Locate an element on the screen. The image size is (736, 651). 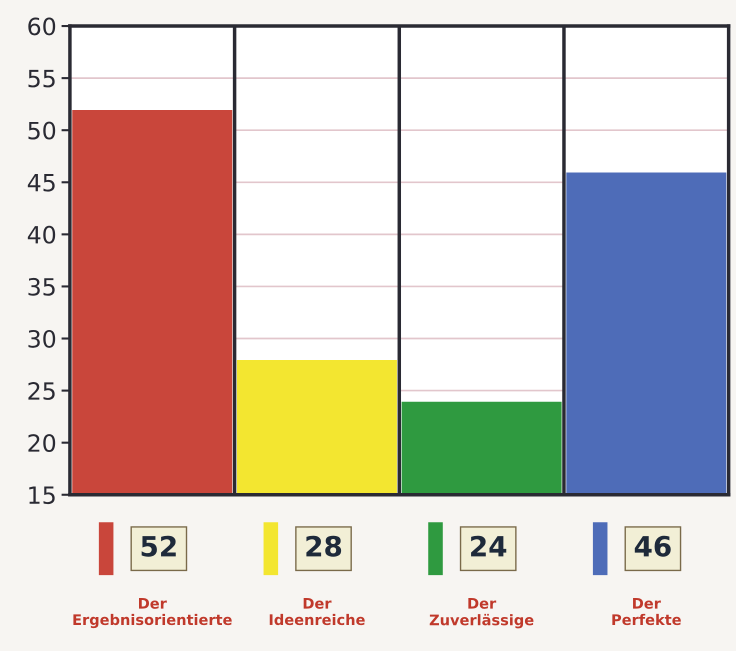
y-tick-label: 15 is located at coordinates (42, 495).